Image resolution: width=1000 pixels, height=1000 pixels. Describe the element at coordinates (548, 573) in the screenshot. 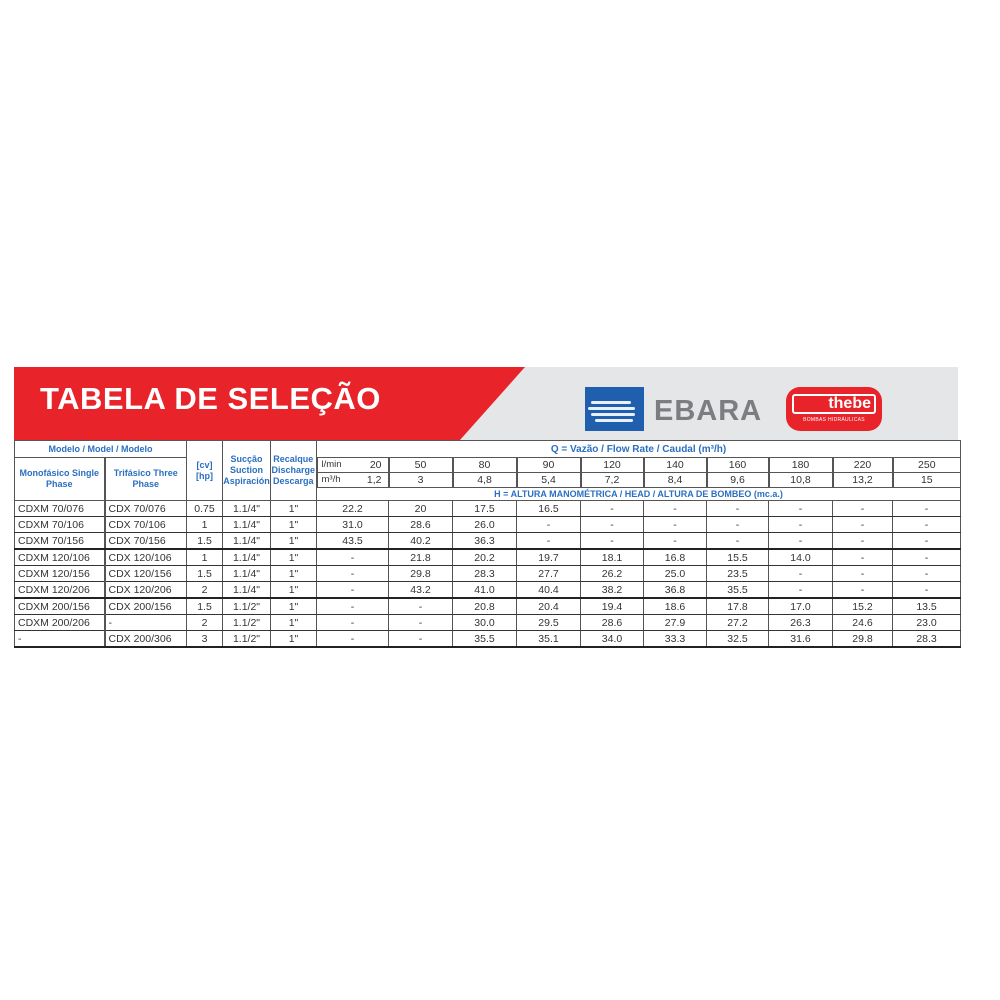

I see `head-value-cell: 27.7` at that location.